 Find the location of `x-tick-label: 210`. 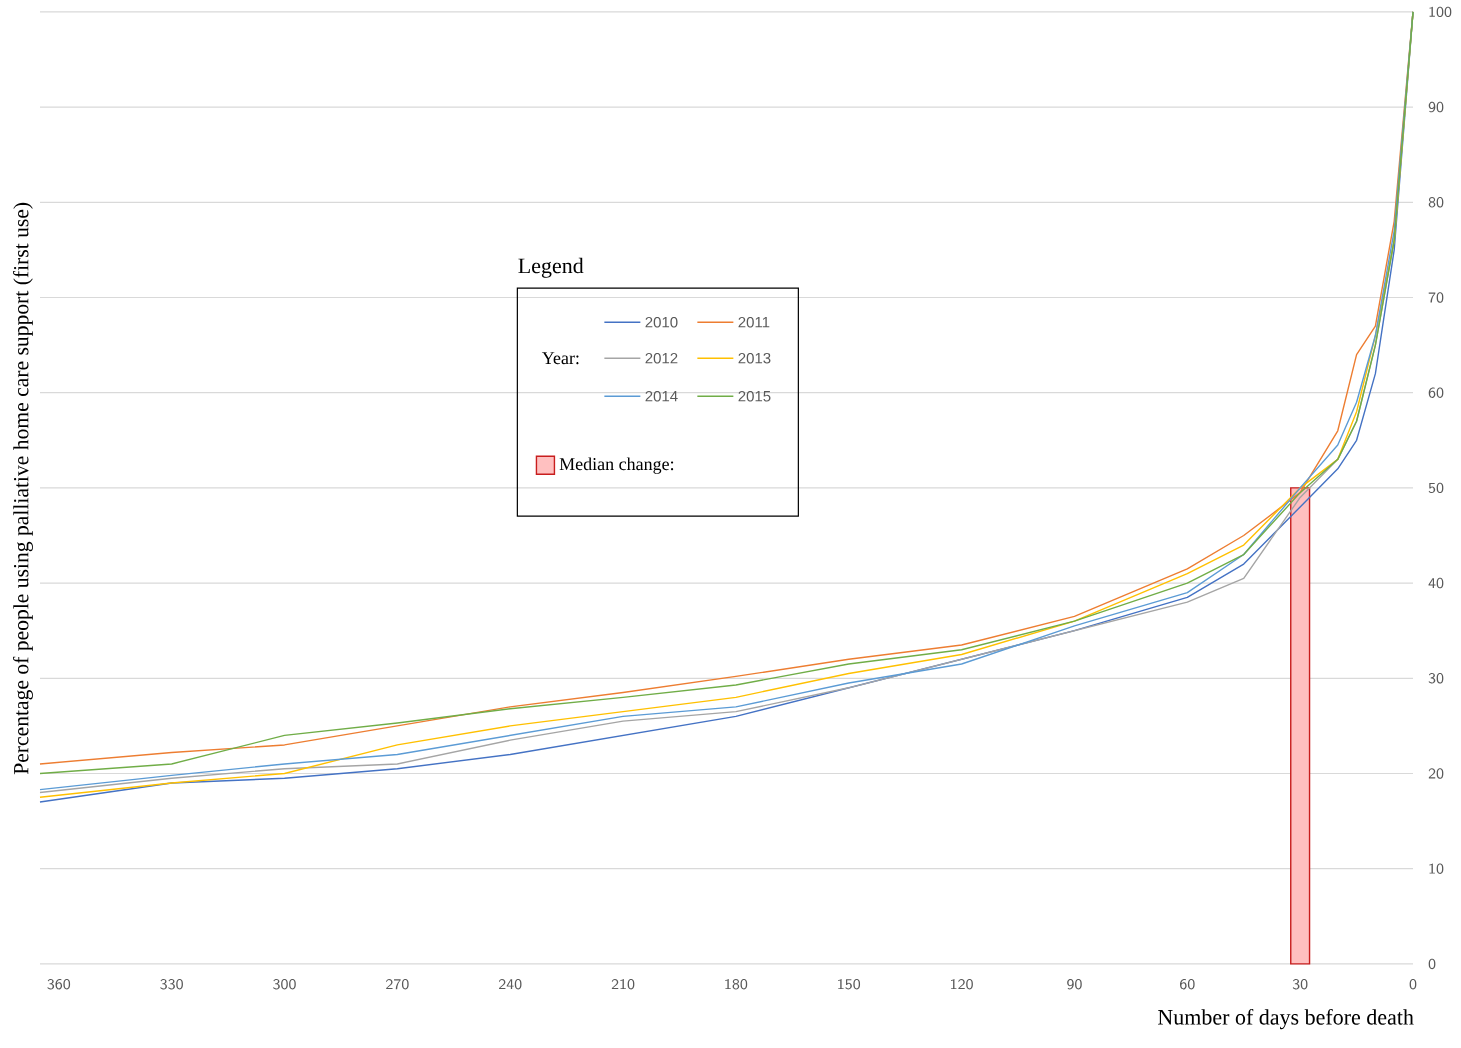

x-tick-label: 210 is located at coordinates (623, 984).